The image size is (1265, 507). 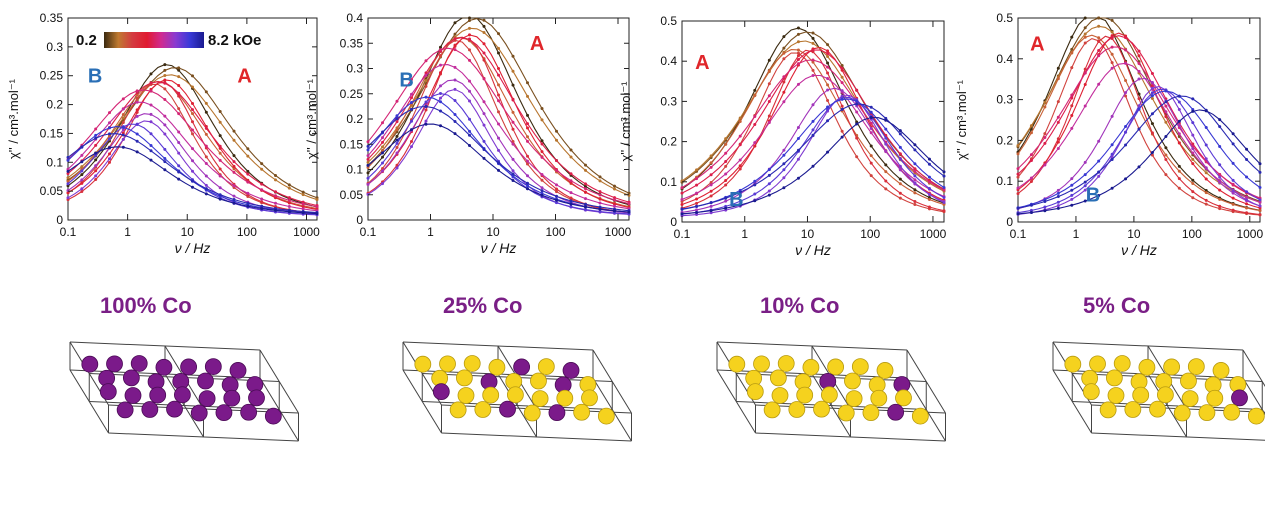 I want to click on series-line, so click(x=1139, y=114).